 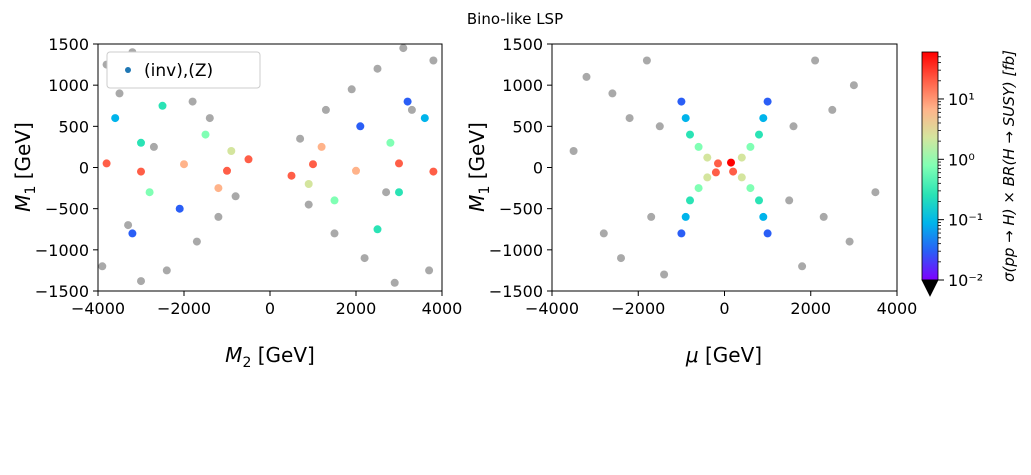 I want to click on legend-label: (inv),(Z), so click(x=178, y=71).